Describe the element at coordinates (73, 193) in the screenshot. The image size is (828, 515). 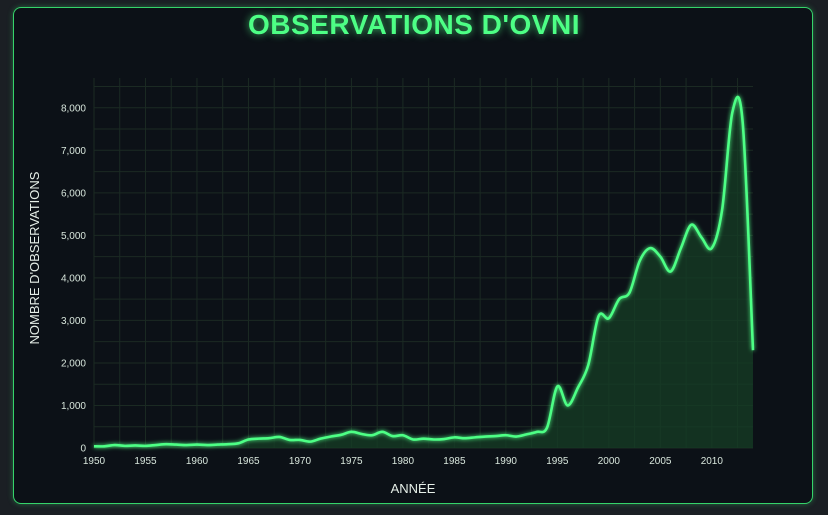
I see `y-tick-label: 6,000` at that location.